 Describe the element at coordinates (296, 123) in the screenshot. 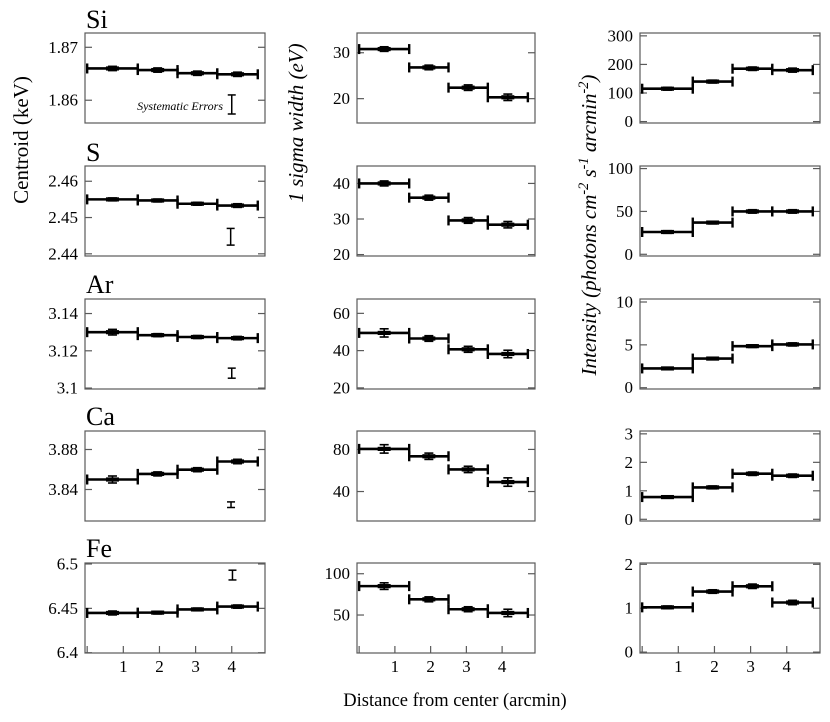

I see `axis-label-sigma-width: 1 sigma width (eV)` at that location.